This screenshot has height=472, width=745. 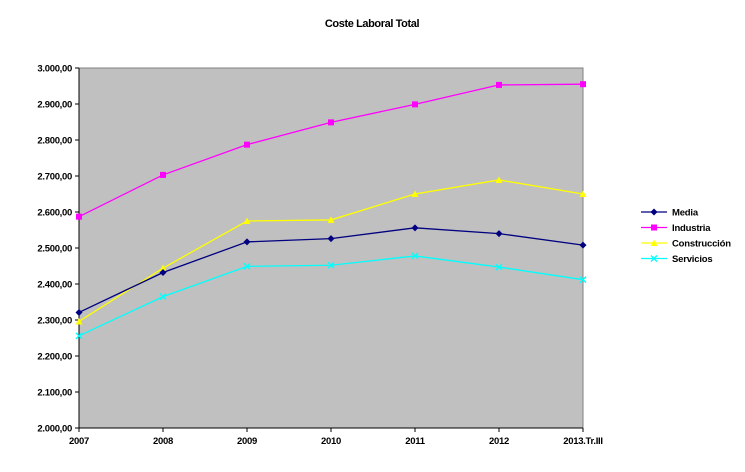 I want to click on legend-item-industria: Industria, so click(x=676, y=228).